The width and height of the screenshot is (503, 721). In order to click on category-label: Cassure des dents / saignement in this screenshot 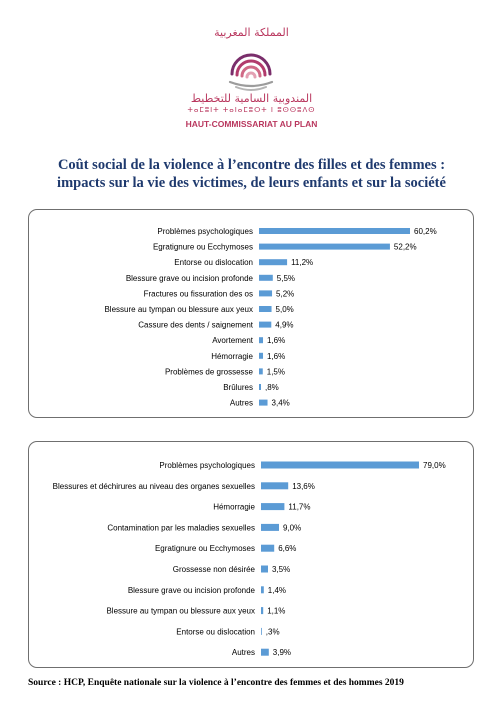, I will do `click(196, 325)`.